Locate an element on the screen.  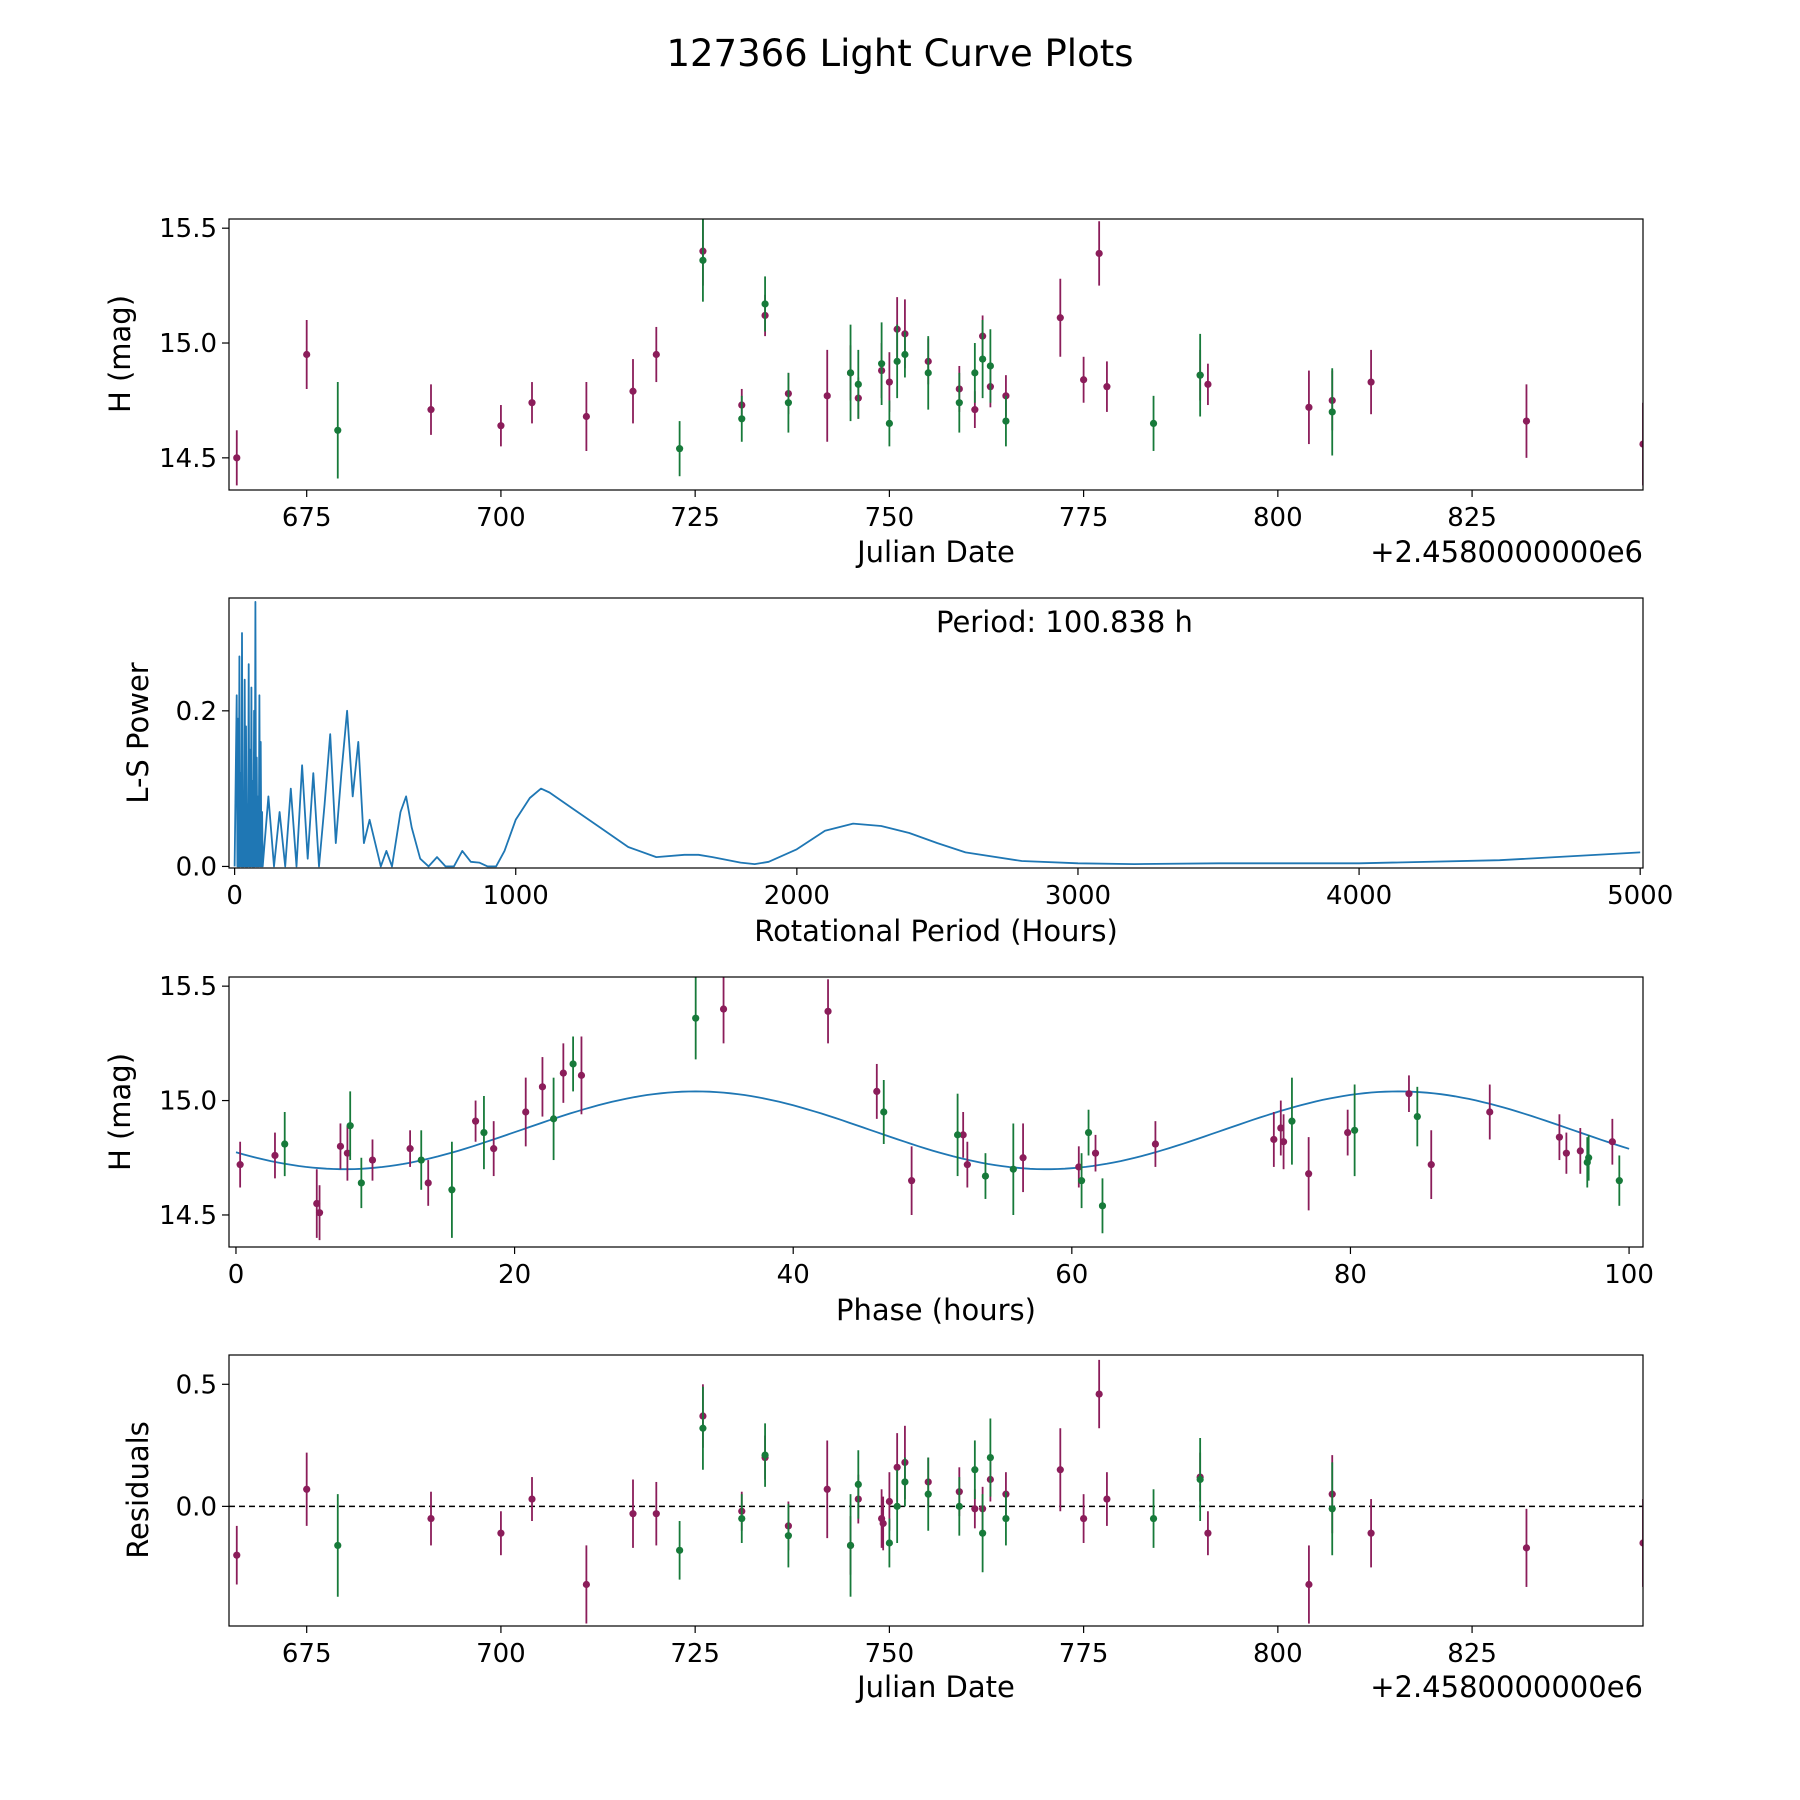
residuals-ylabel: Residuals is located at coordinates (138, 1490).